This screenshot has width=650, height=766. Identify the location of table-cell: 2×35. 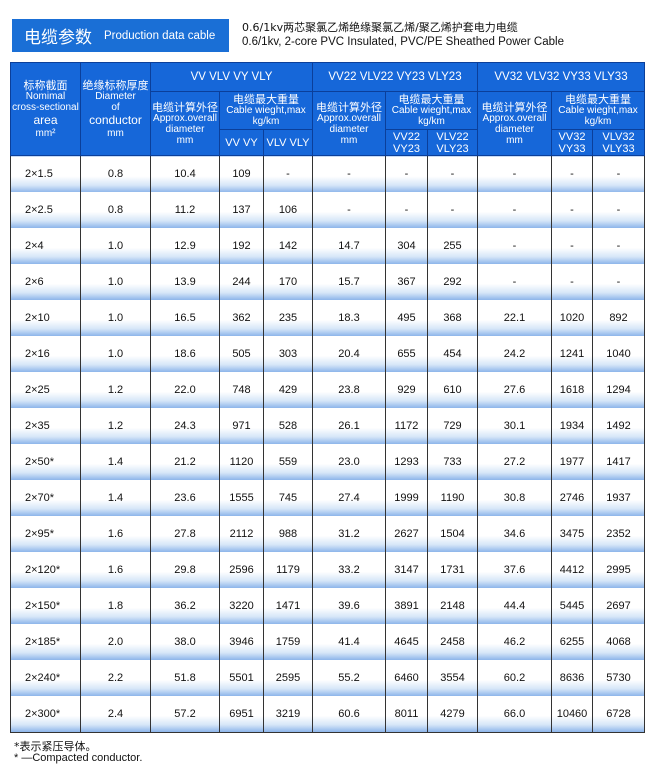
(45, 426).